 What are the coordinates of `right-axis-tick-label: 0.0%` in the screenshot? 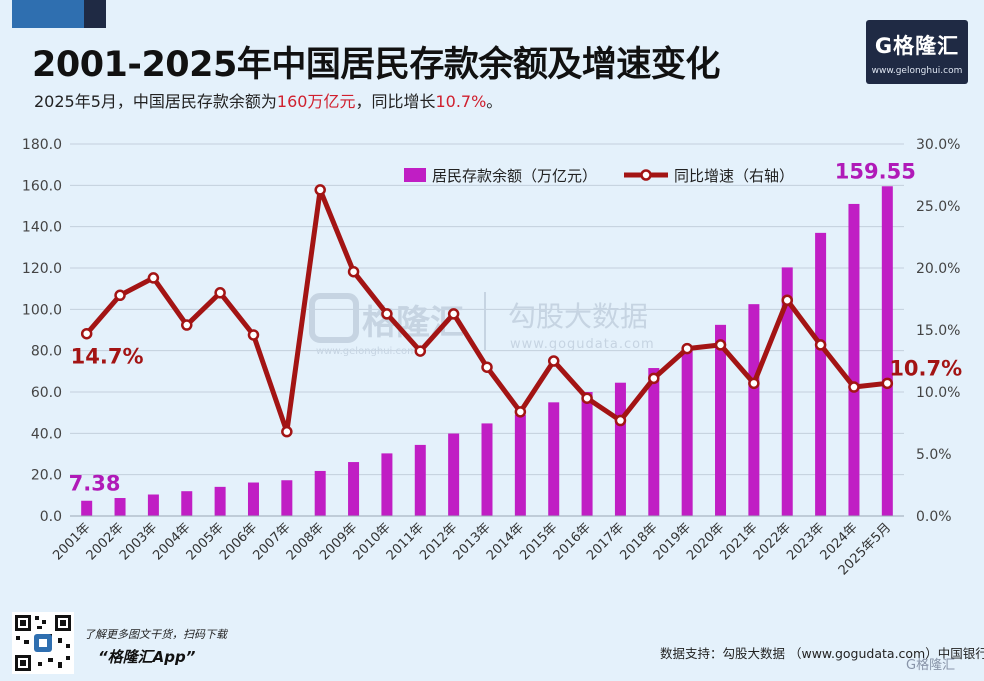 It's located at (934, 517).